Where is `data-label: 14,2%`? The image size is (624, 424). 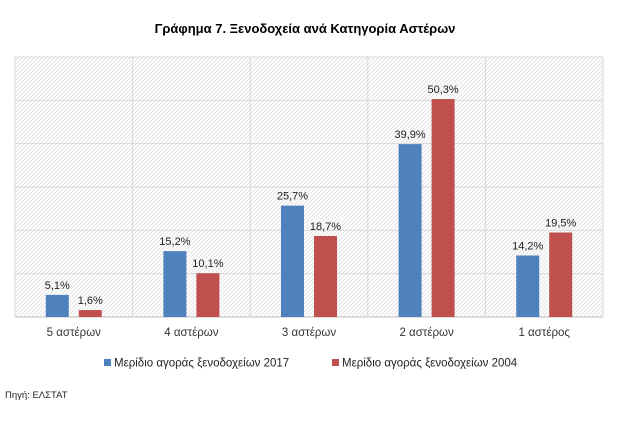 data-label: 14,2% is located at coordinates (527, 246).